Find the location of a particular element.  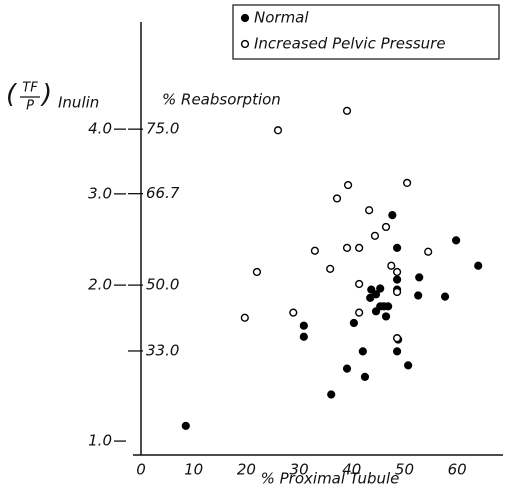

y-tick-label: 4.0 is located at coordinates (100, 129).